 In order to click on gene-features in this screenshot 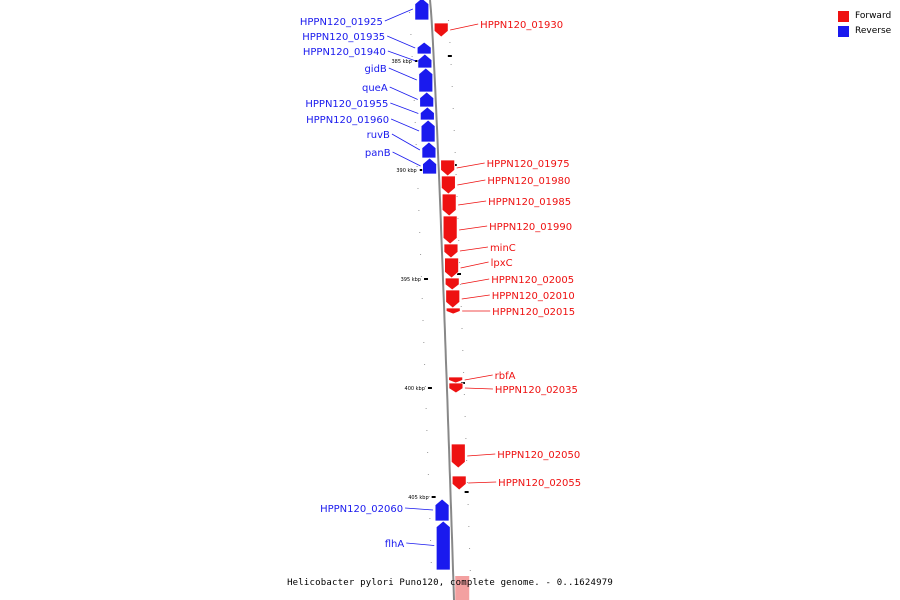, I will do `click(442, 300)`.